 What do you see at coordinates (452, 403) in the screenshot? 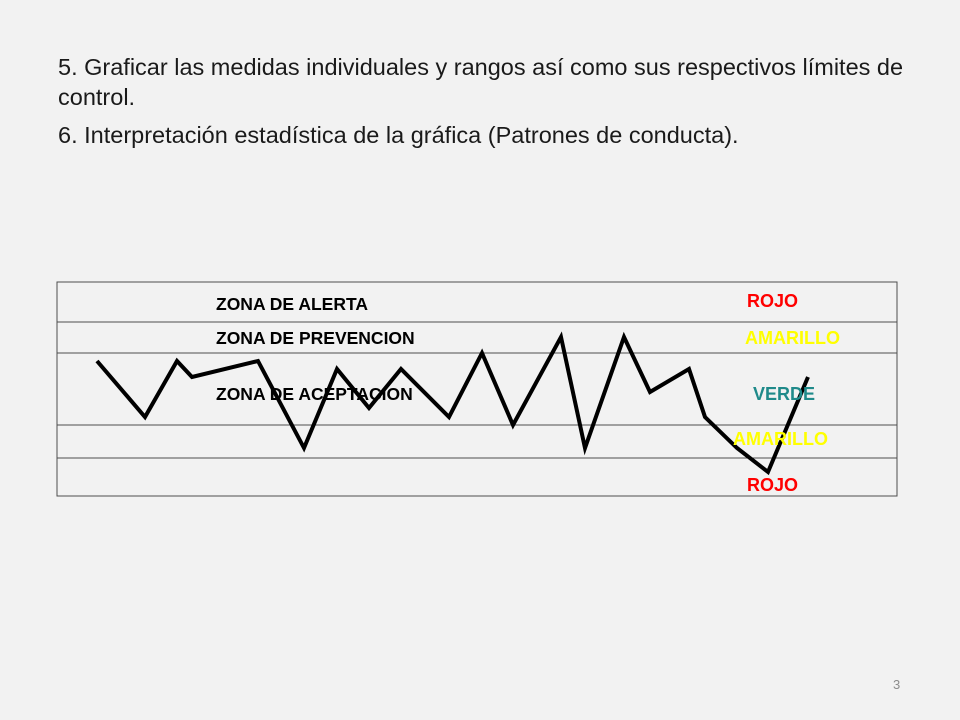
I see `process-line` at bounding box center [452, 403].